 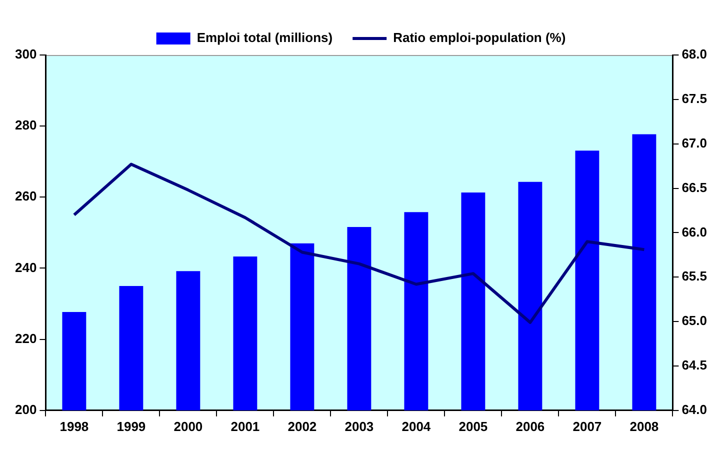 I want to click on legend-label: Ratio emploi-population (%), so click(x=479, y=38).